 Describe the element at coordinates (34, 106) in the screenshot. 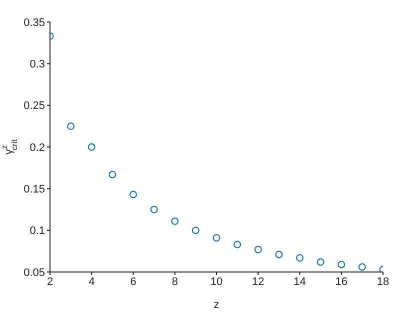

I see `y-tick-label: 0.25` at that location.